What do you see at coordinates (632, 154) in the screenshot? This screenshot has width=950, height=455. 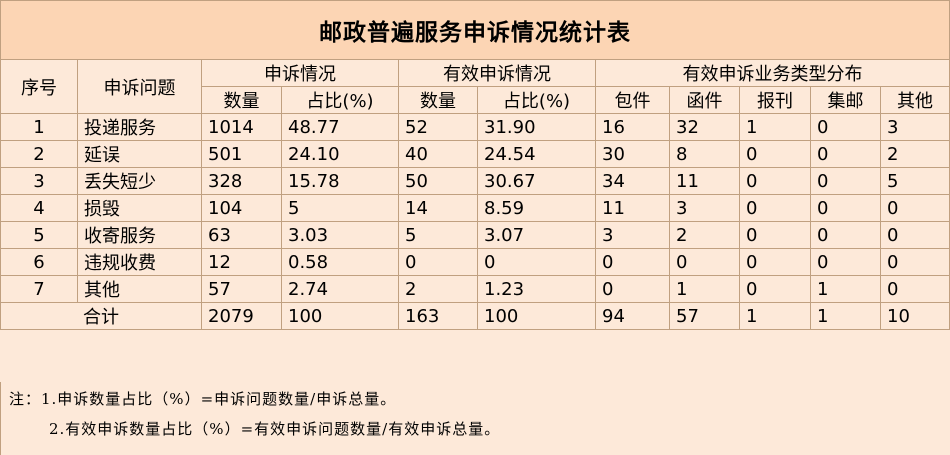 I see `cell-parcel: 30` at bounding box center [632, 154].